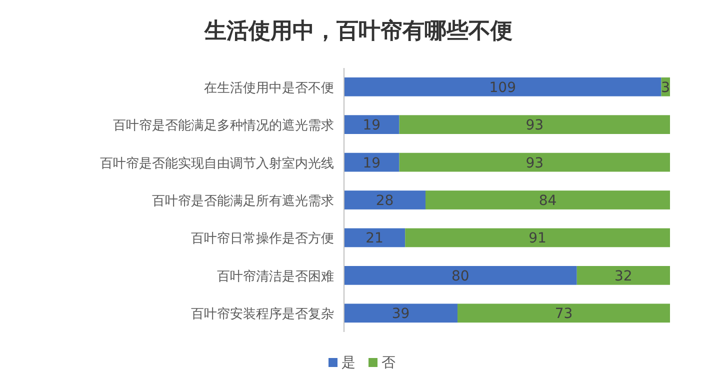 Image resolution: width=717 pixels, height=383 pixels. What do you see at coordinates (665, 88) in the screenshot?
I see `data-label: 3` at bounding box center [665, 88].